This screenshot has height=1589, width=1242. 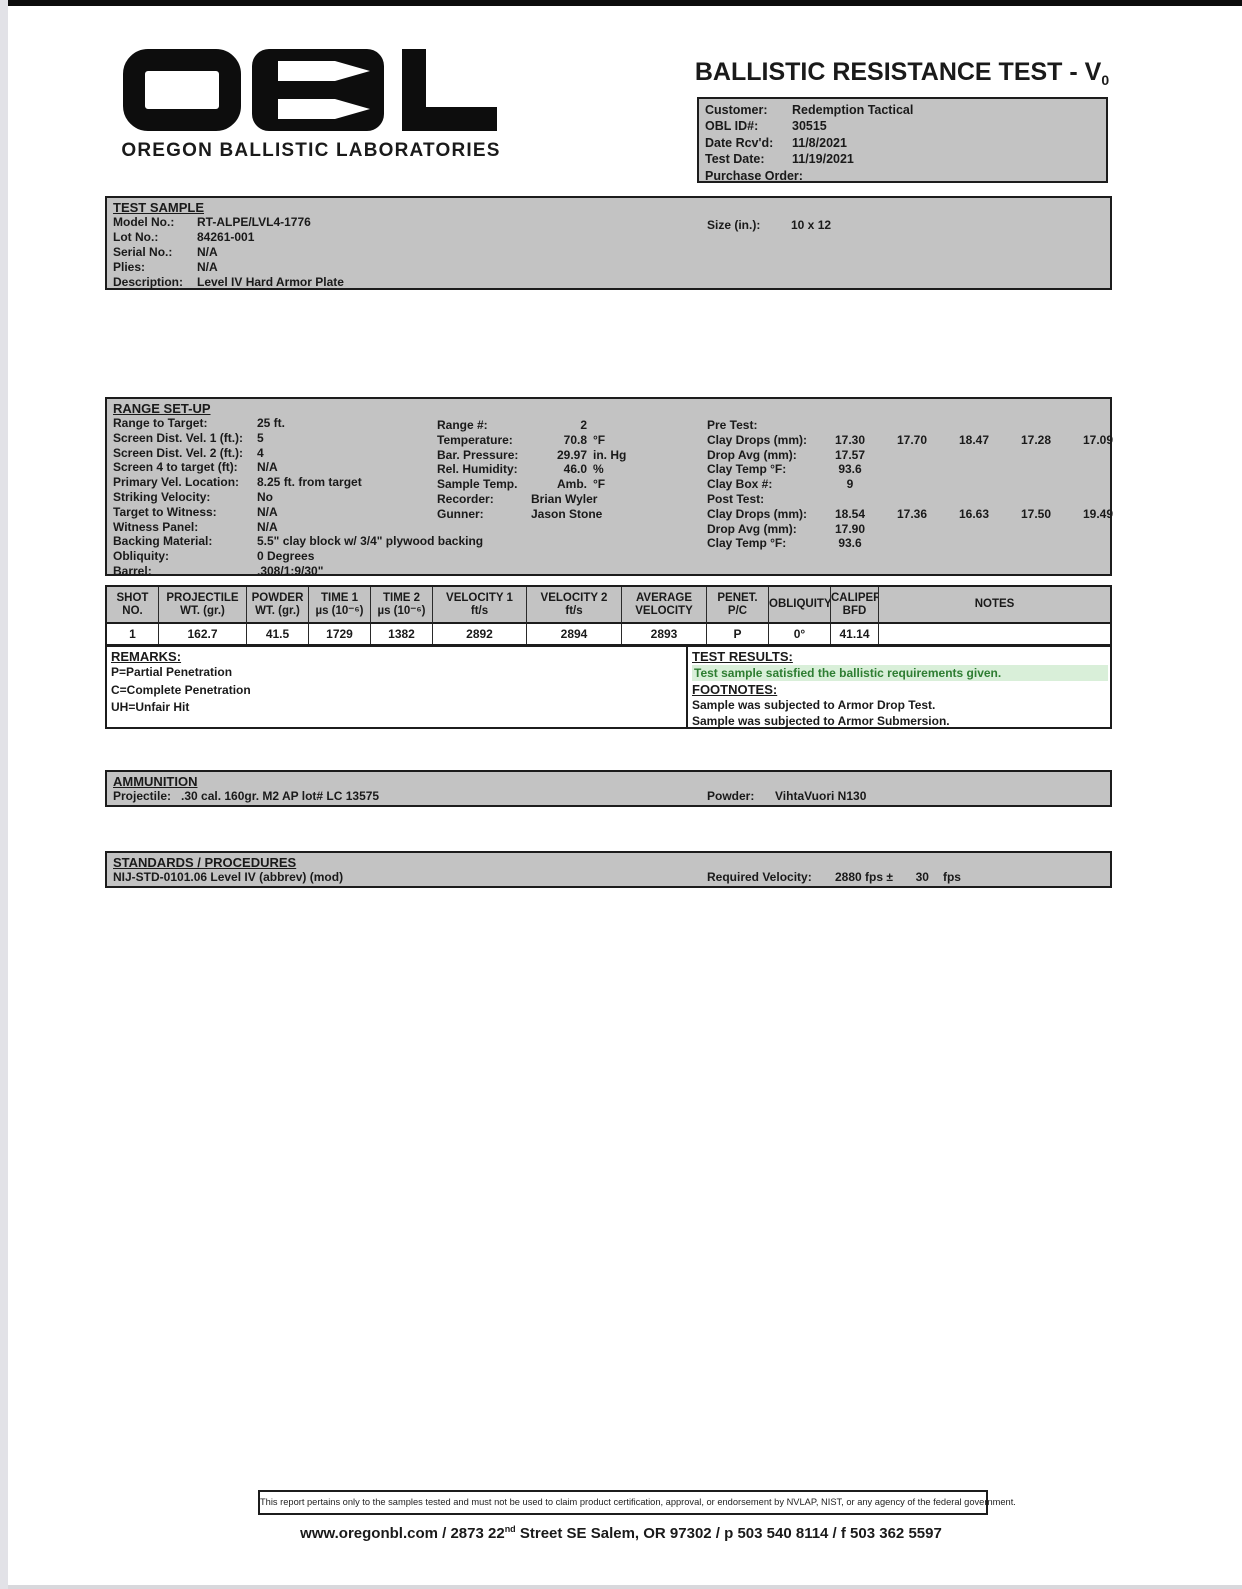 I want to click on remark-line: UH=Unfair Hit, so click(x=150, y=707).